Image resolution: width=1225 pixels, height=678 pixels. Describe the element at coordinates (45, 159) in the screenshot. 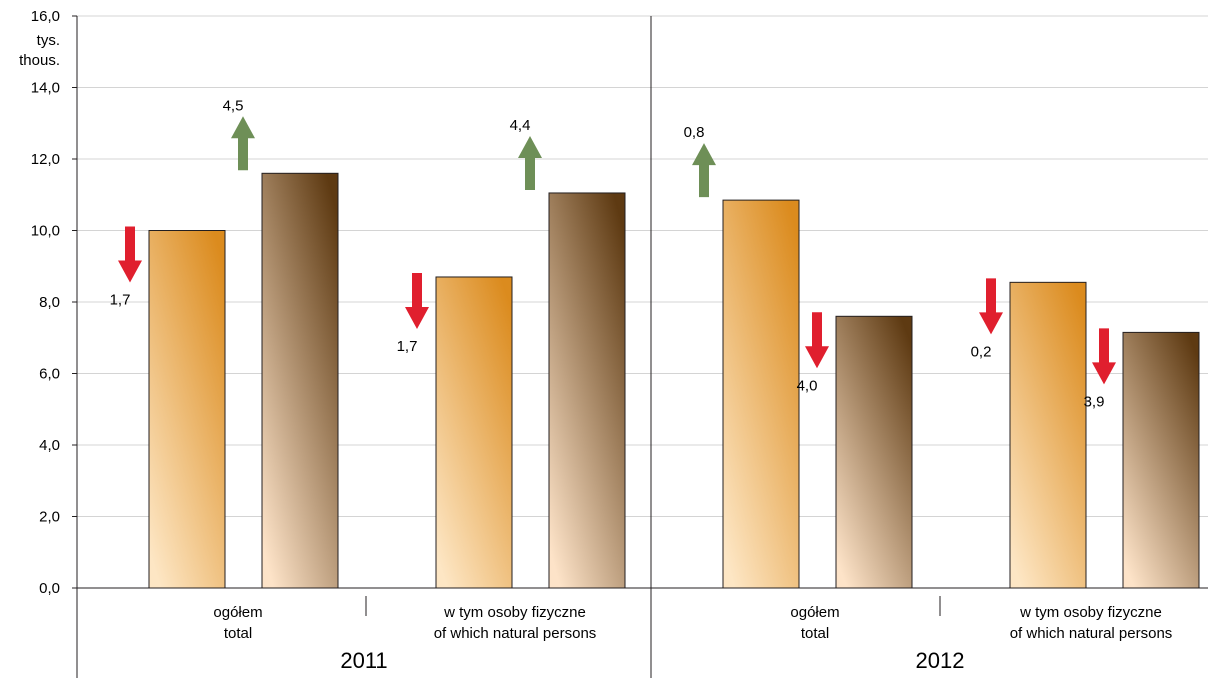

I see `y-tick-label: 12,0` at that location.